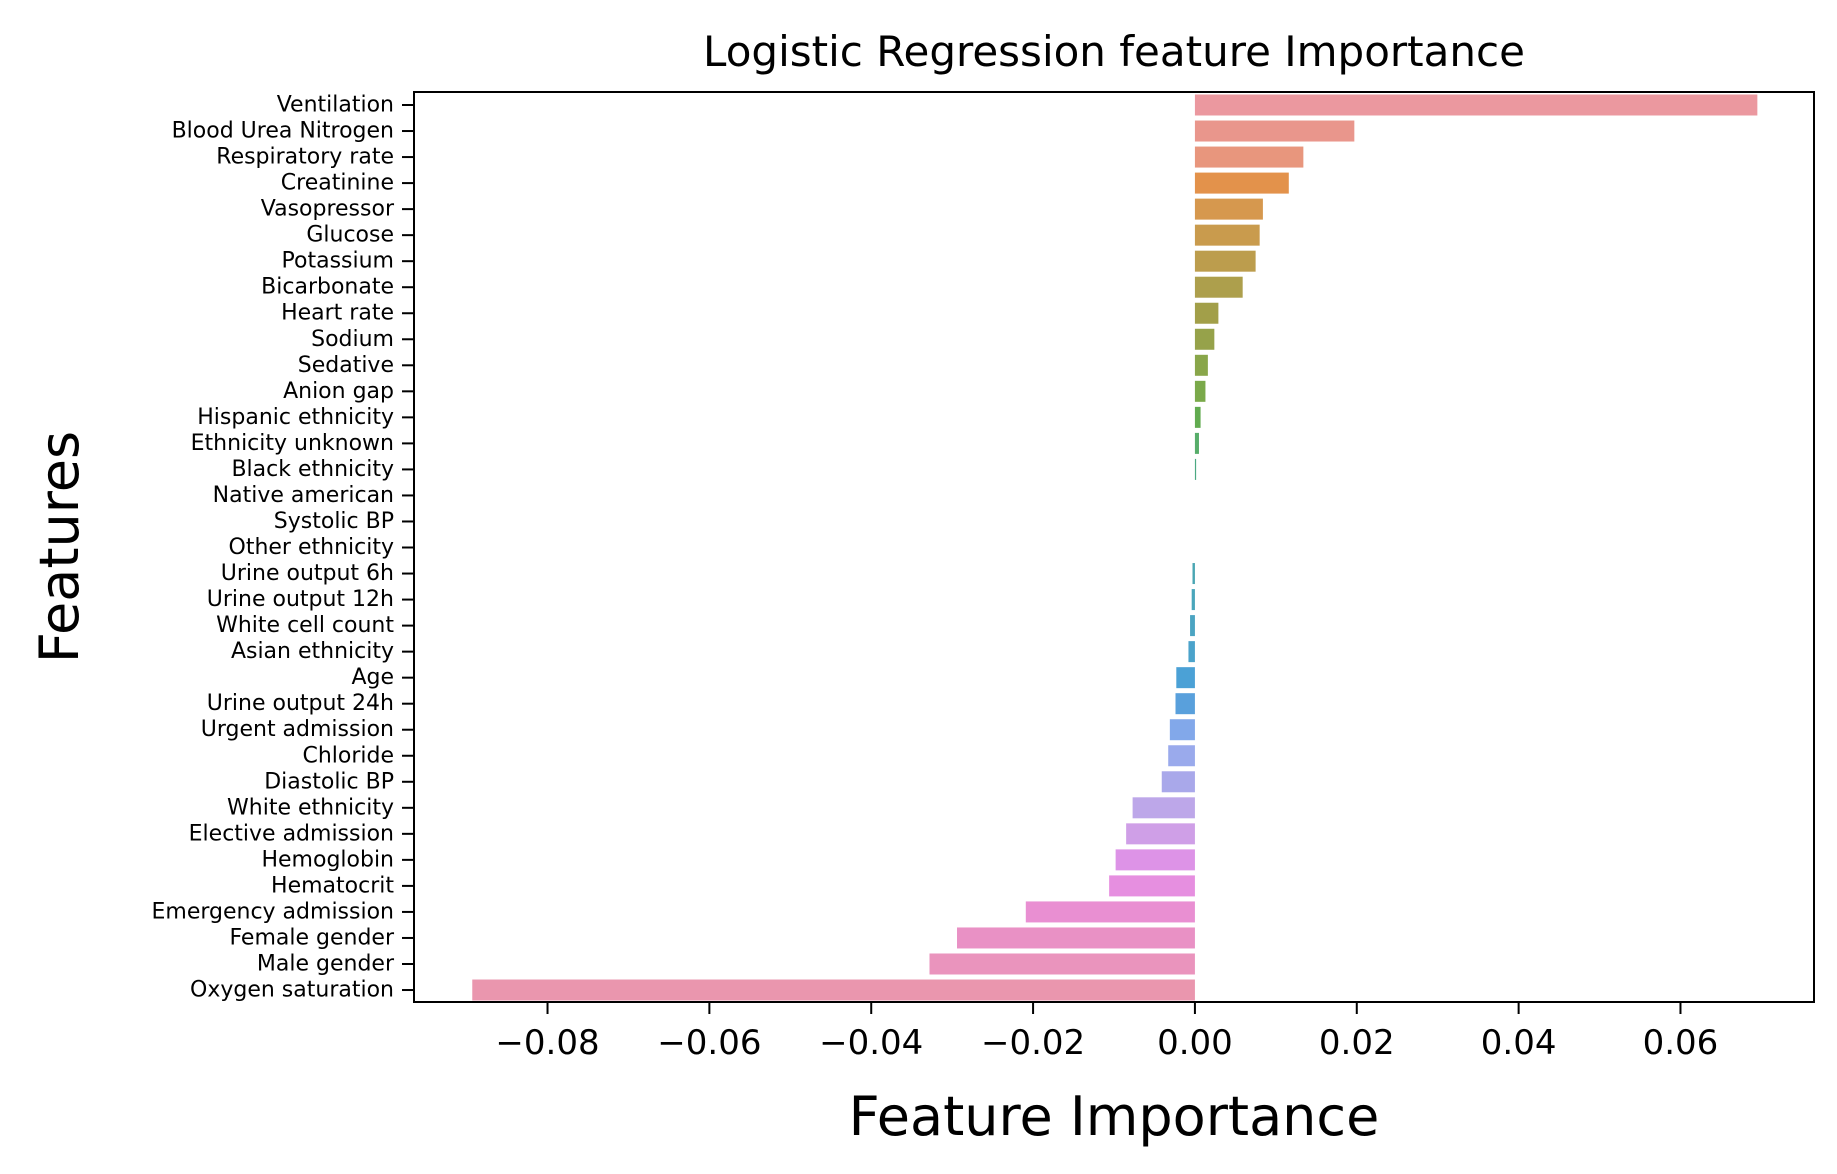 Image resolution: width=1837 pixels, height=1174 pixels. I want to click on y-tick-label: Blood Urea Nitrogen, so click(283, 131).